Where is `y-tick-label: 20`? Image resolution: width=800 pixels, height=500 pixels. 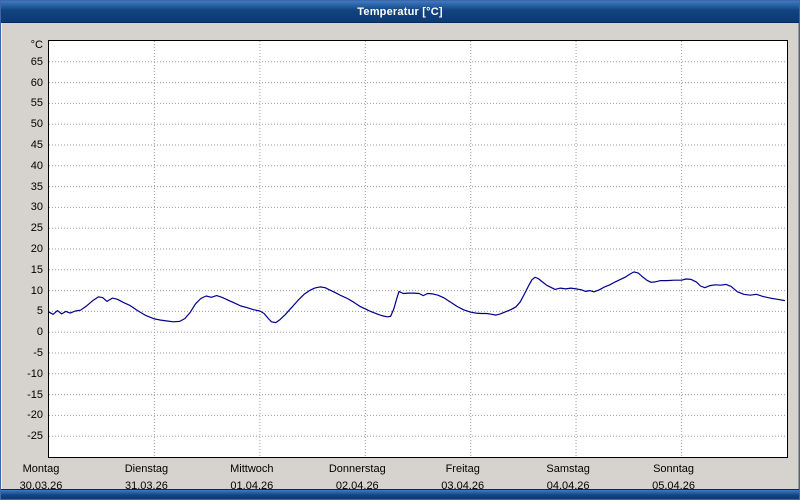
y-tick-label: 20 is located at coordinates (36, 249).